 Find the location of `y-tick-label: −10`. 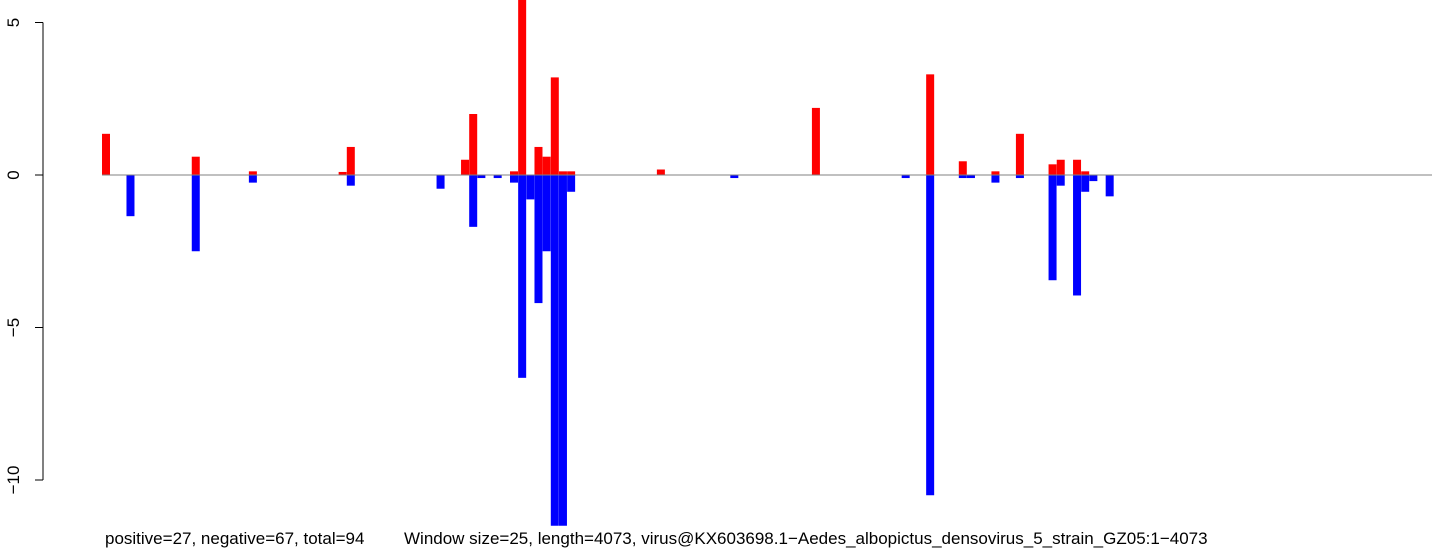

y-tick-label: −10 is located at coordinates (13, 480).